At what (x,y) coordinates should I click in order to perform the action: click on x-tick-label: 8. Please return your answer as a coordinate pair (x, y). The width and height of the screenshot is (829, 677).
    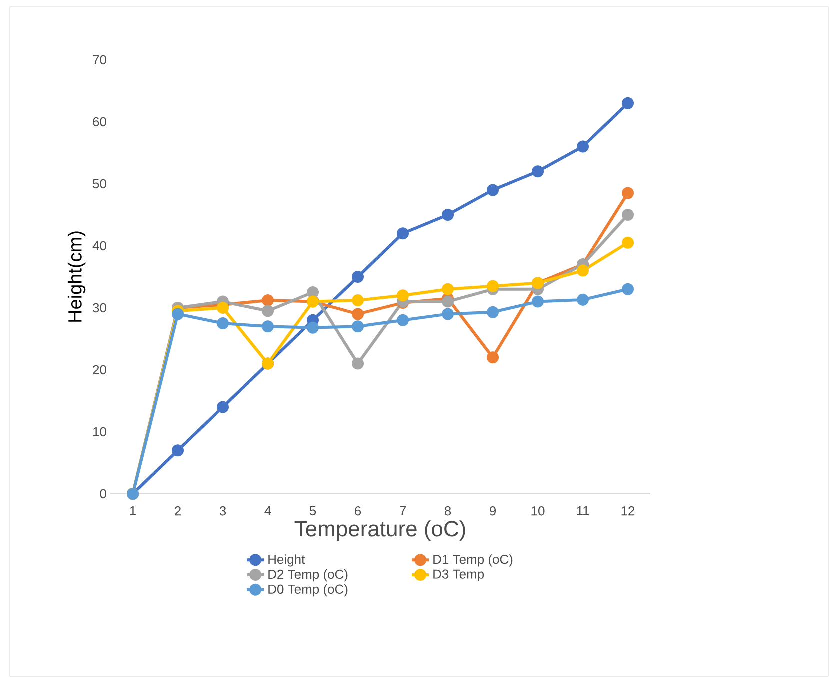
    Looking at the image, I should click on (448, 511).